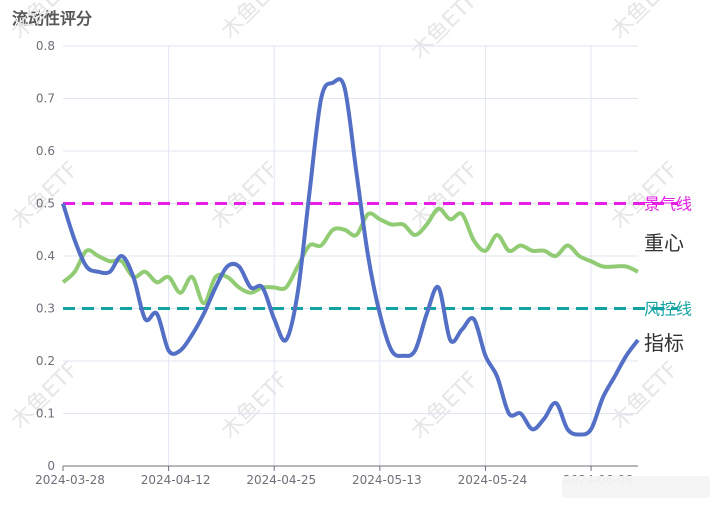 The height and width of the screenshot is (512, 722). Describe the element at coordinates (636, 487) in the screenshot. I see `overlay` at that location.